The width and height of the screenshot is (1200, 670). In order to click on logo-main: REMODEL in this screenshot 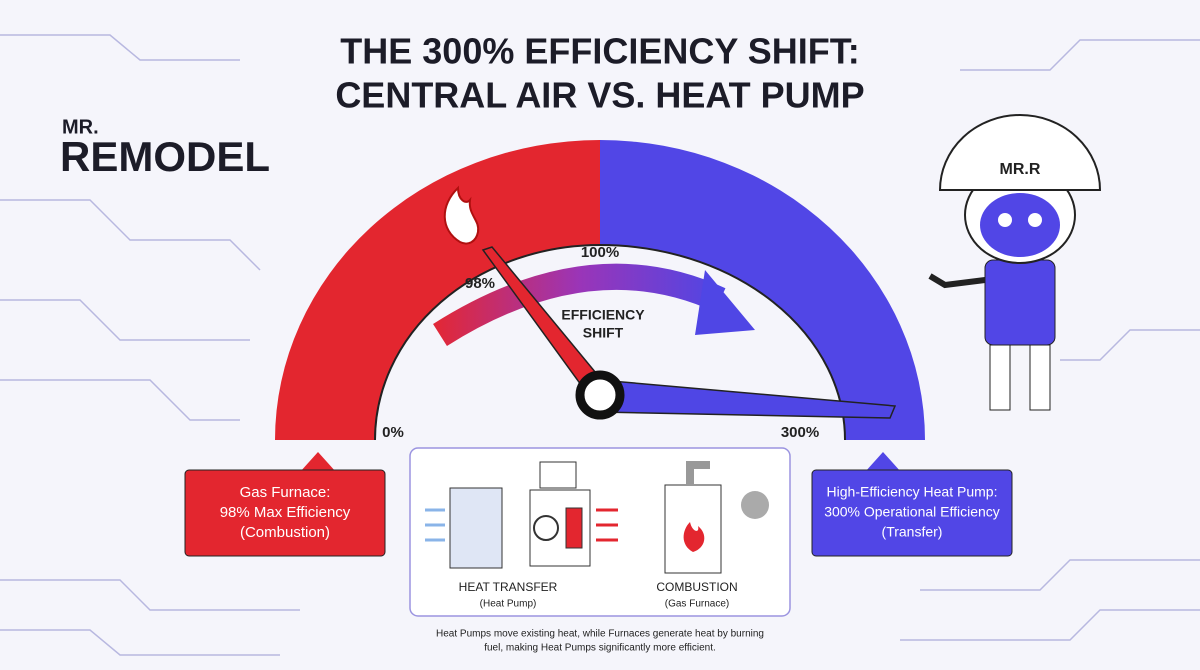, I will do `click(165, 156)`.